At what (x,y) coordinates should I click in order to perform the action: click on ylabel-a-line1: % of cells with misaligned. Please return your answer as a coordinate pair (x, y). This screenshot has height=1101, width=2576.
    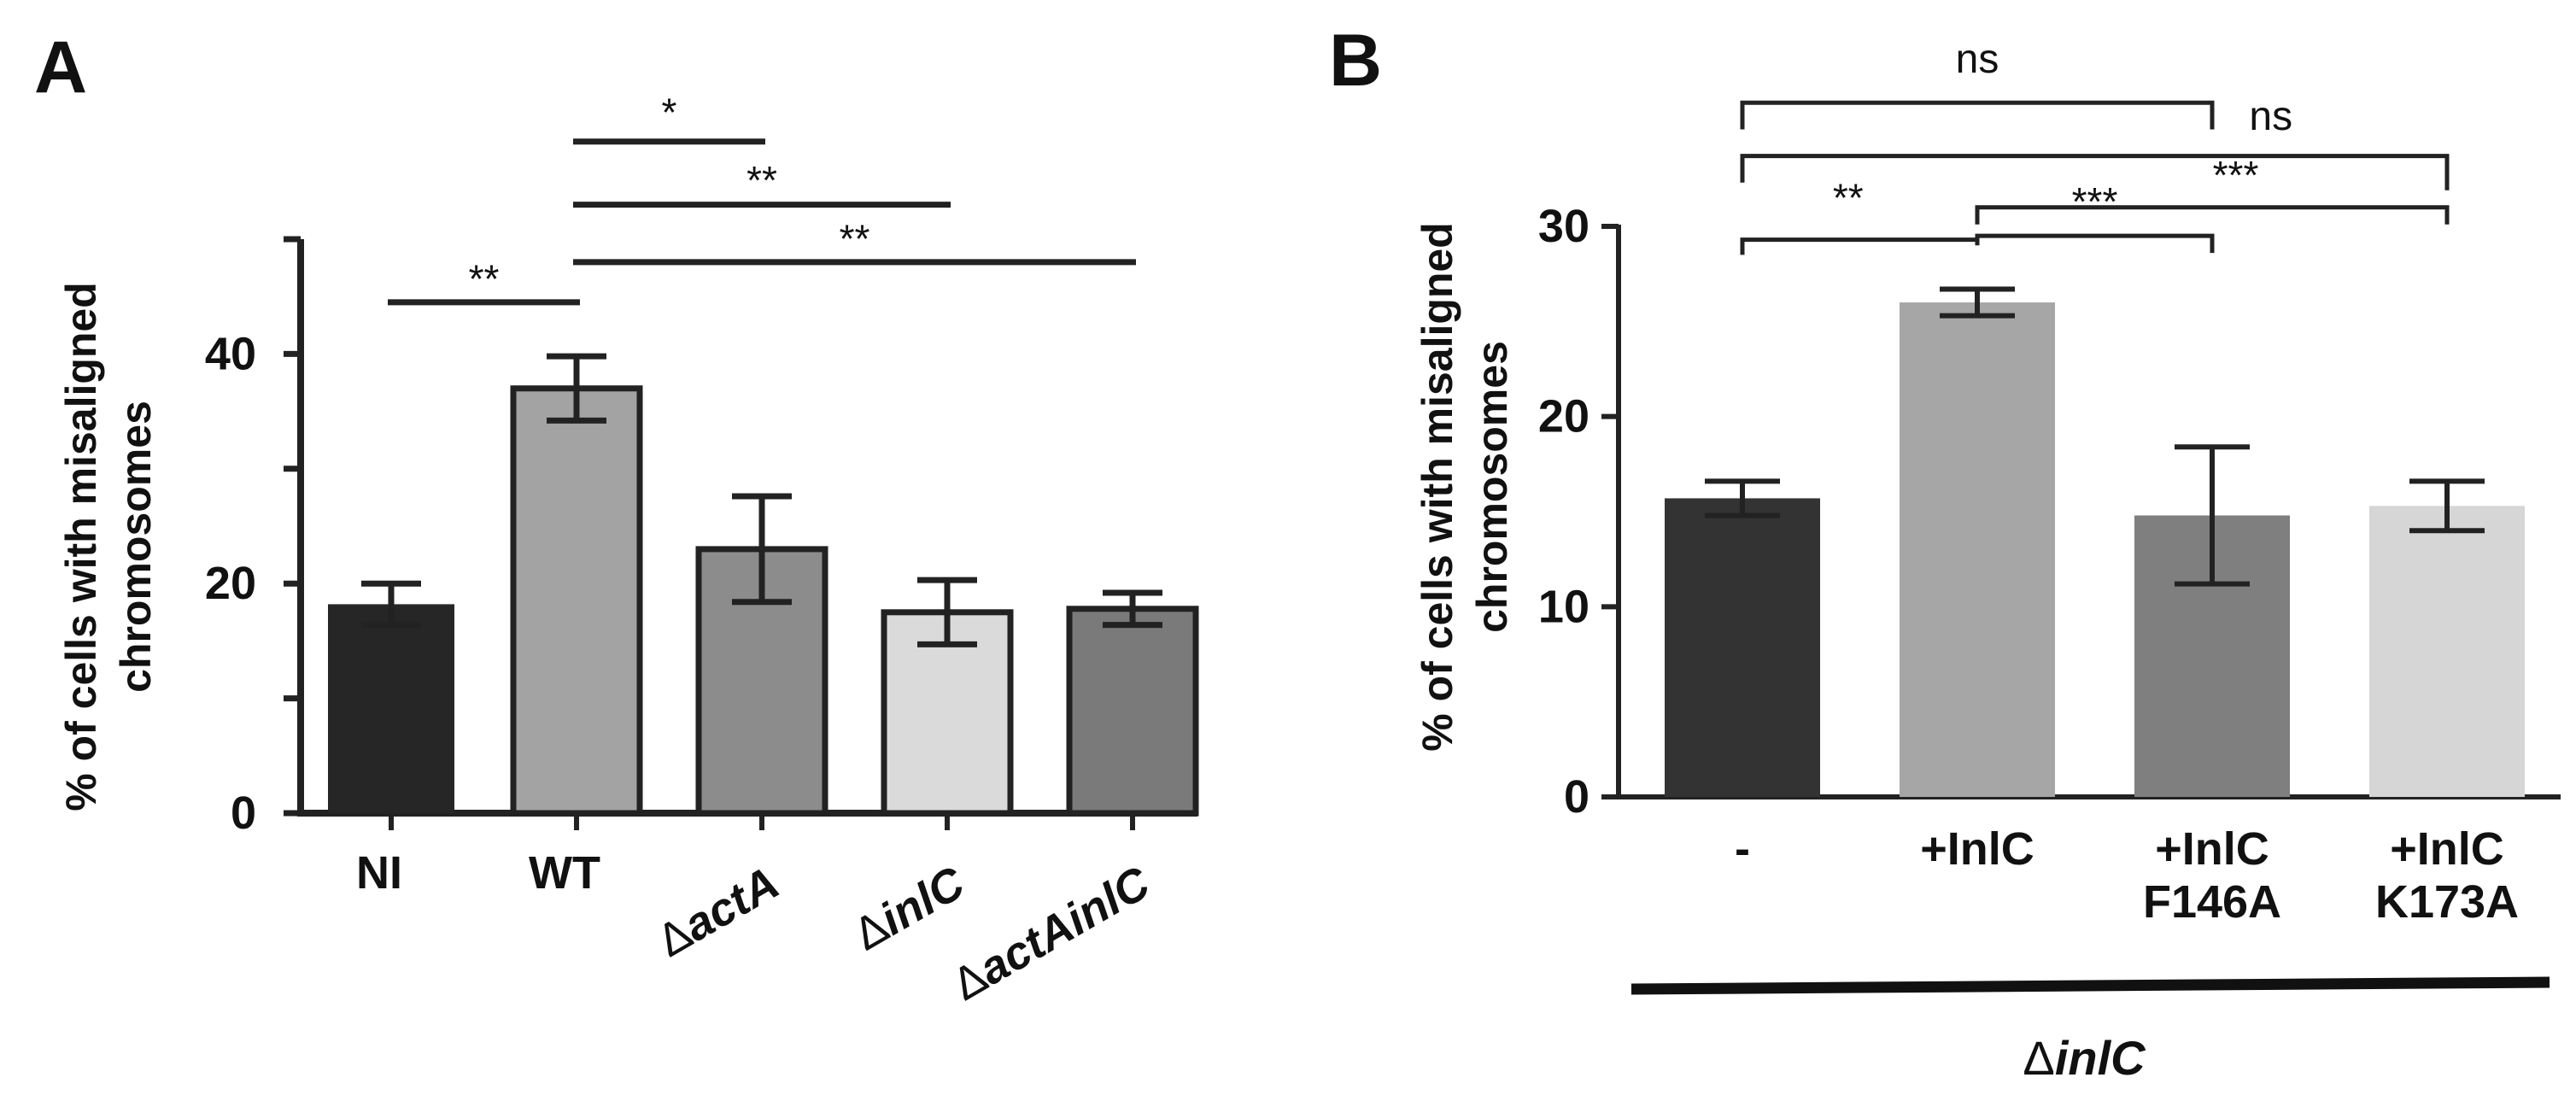
    Looking at the image, I should click on (81, 546).